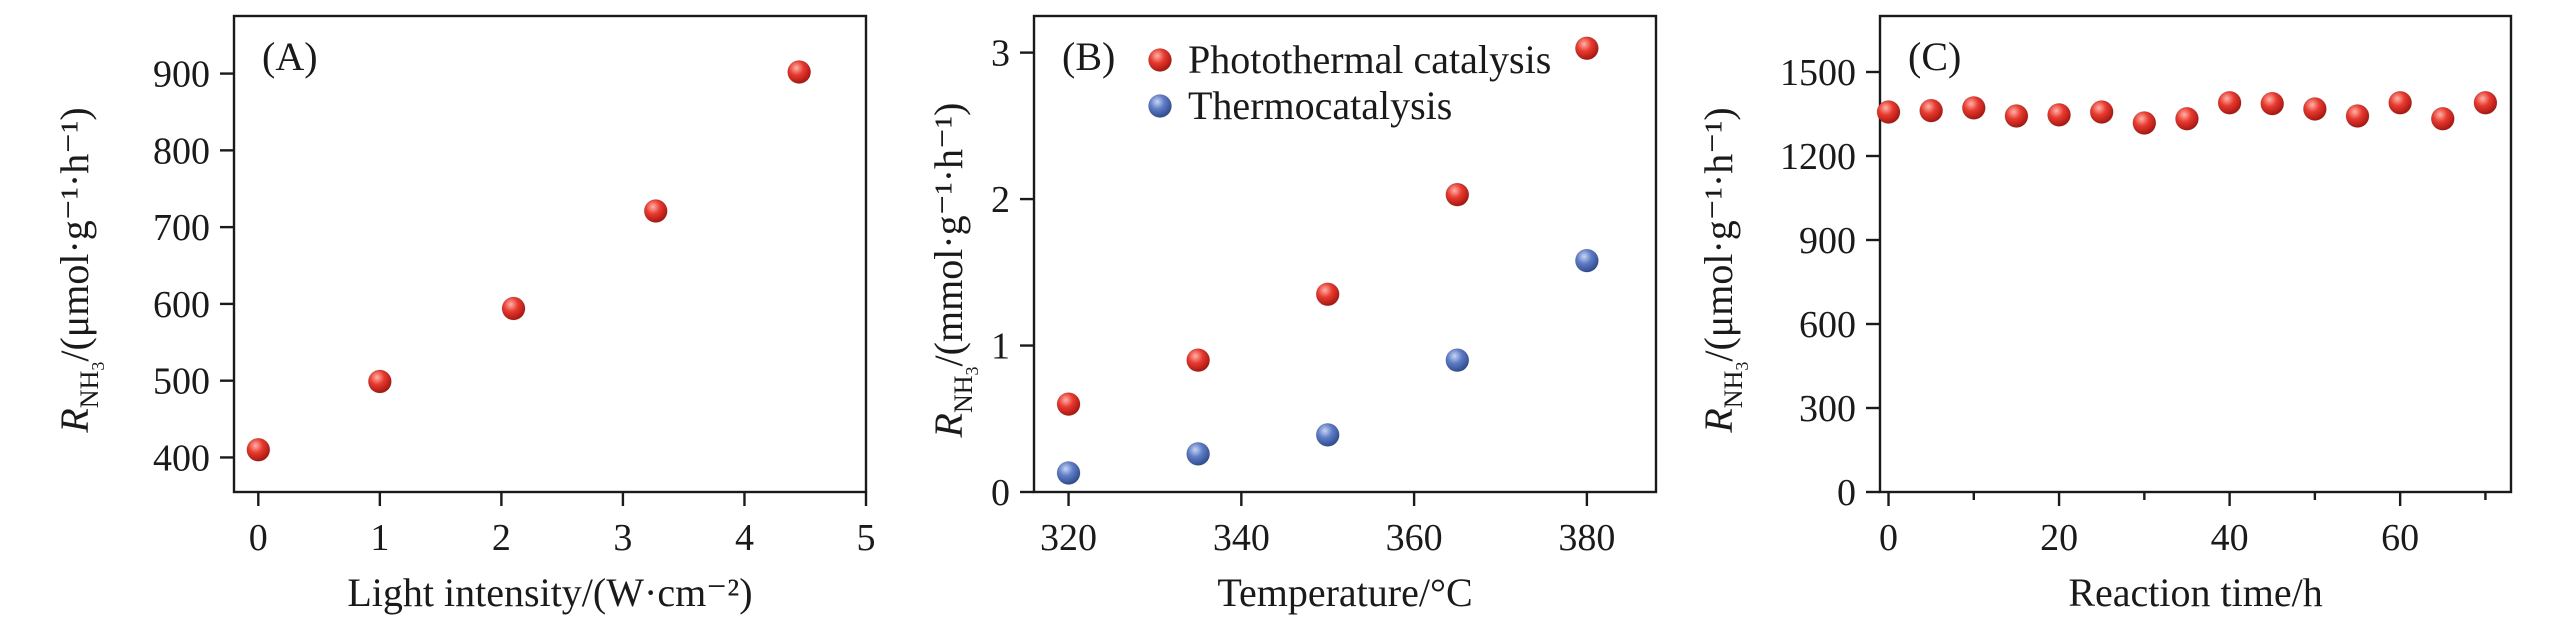 The image size is (2567, 630). Describe the element at coordinates (181, 382) in the screenshot. I see `y-tick-label: 500` at that location.